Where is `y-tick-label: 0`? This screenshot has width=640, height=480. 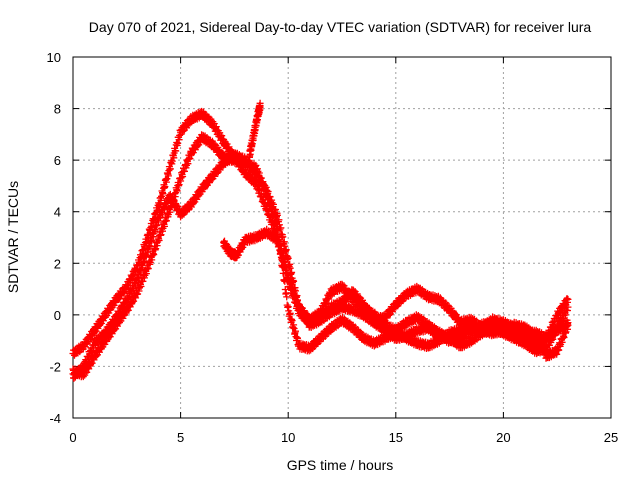 y-tick-label: 0 is located at coordinates (57, 315).